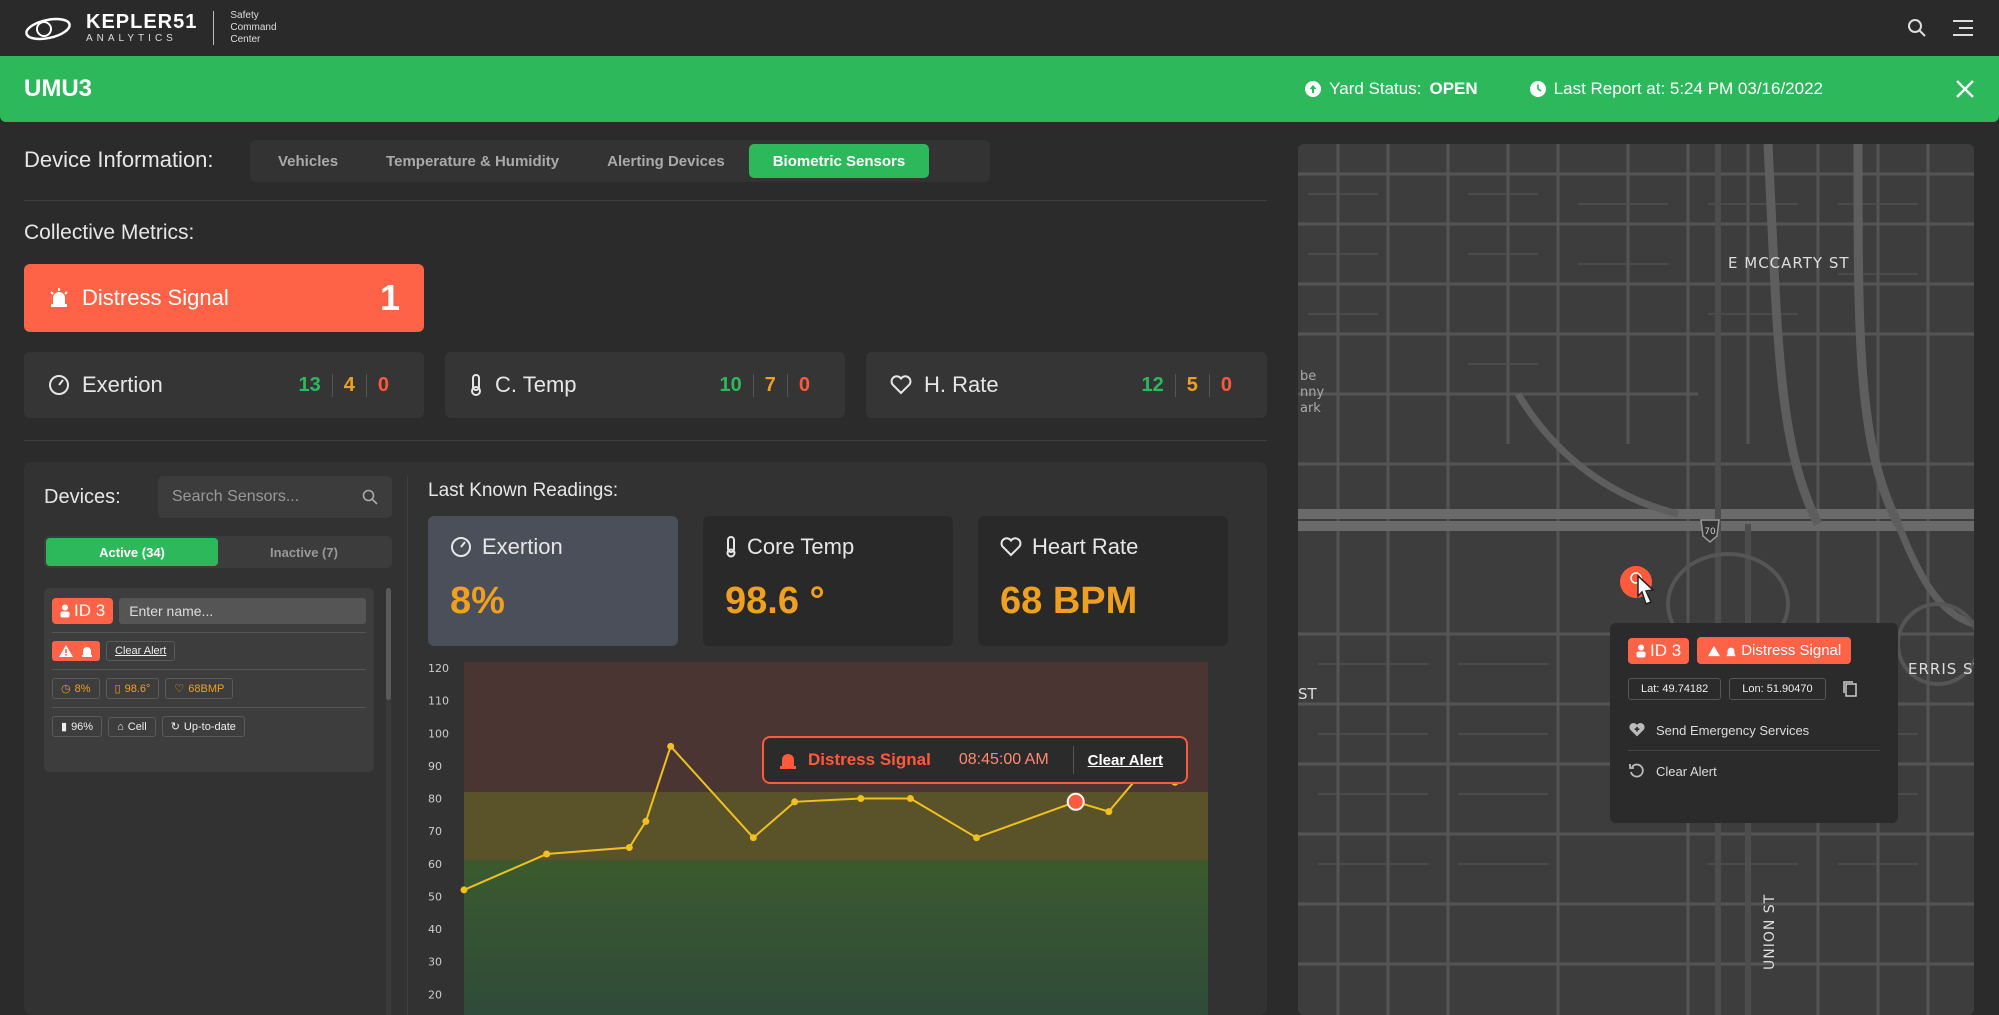 The image size is (1999, 1015). What do you see at coordinates (209, 726) in the screenshot?
I see `sync-value: Up-to-date` at bounding box center [209, 726].